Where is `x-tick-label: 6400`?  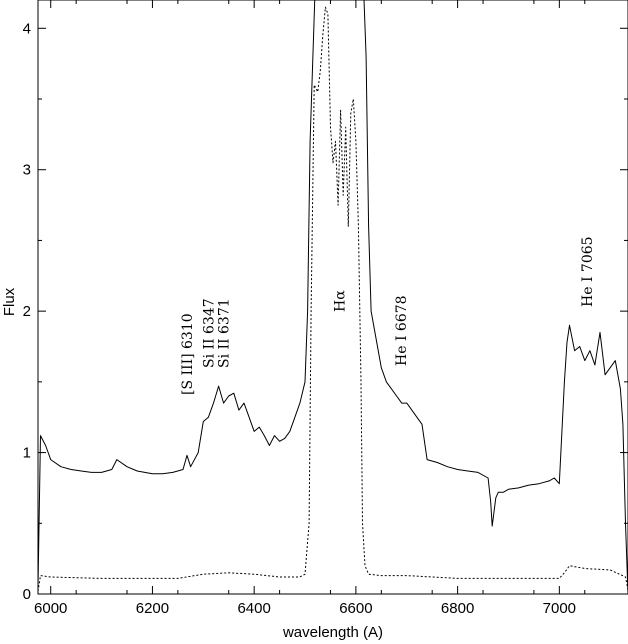
x-tick-label: 6400 is located at coordinates (253, 608).